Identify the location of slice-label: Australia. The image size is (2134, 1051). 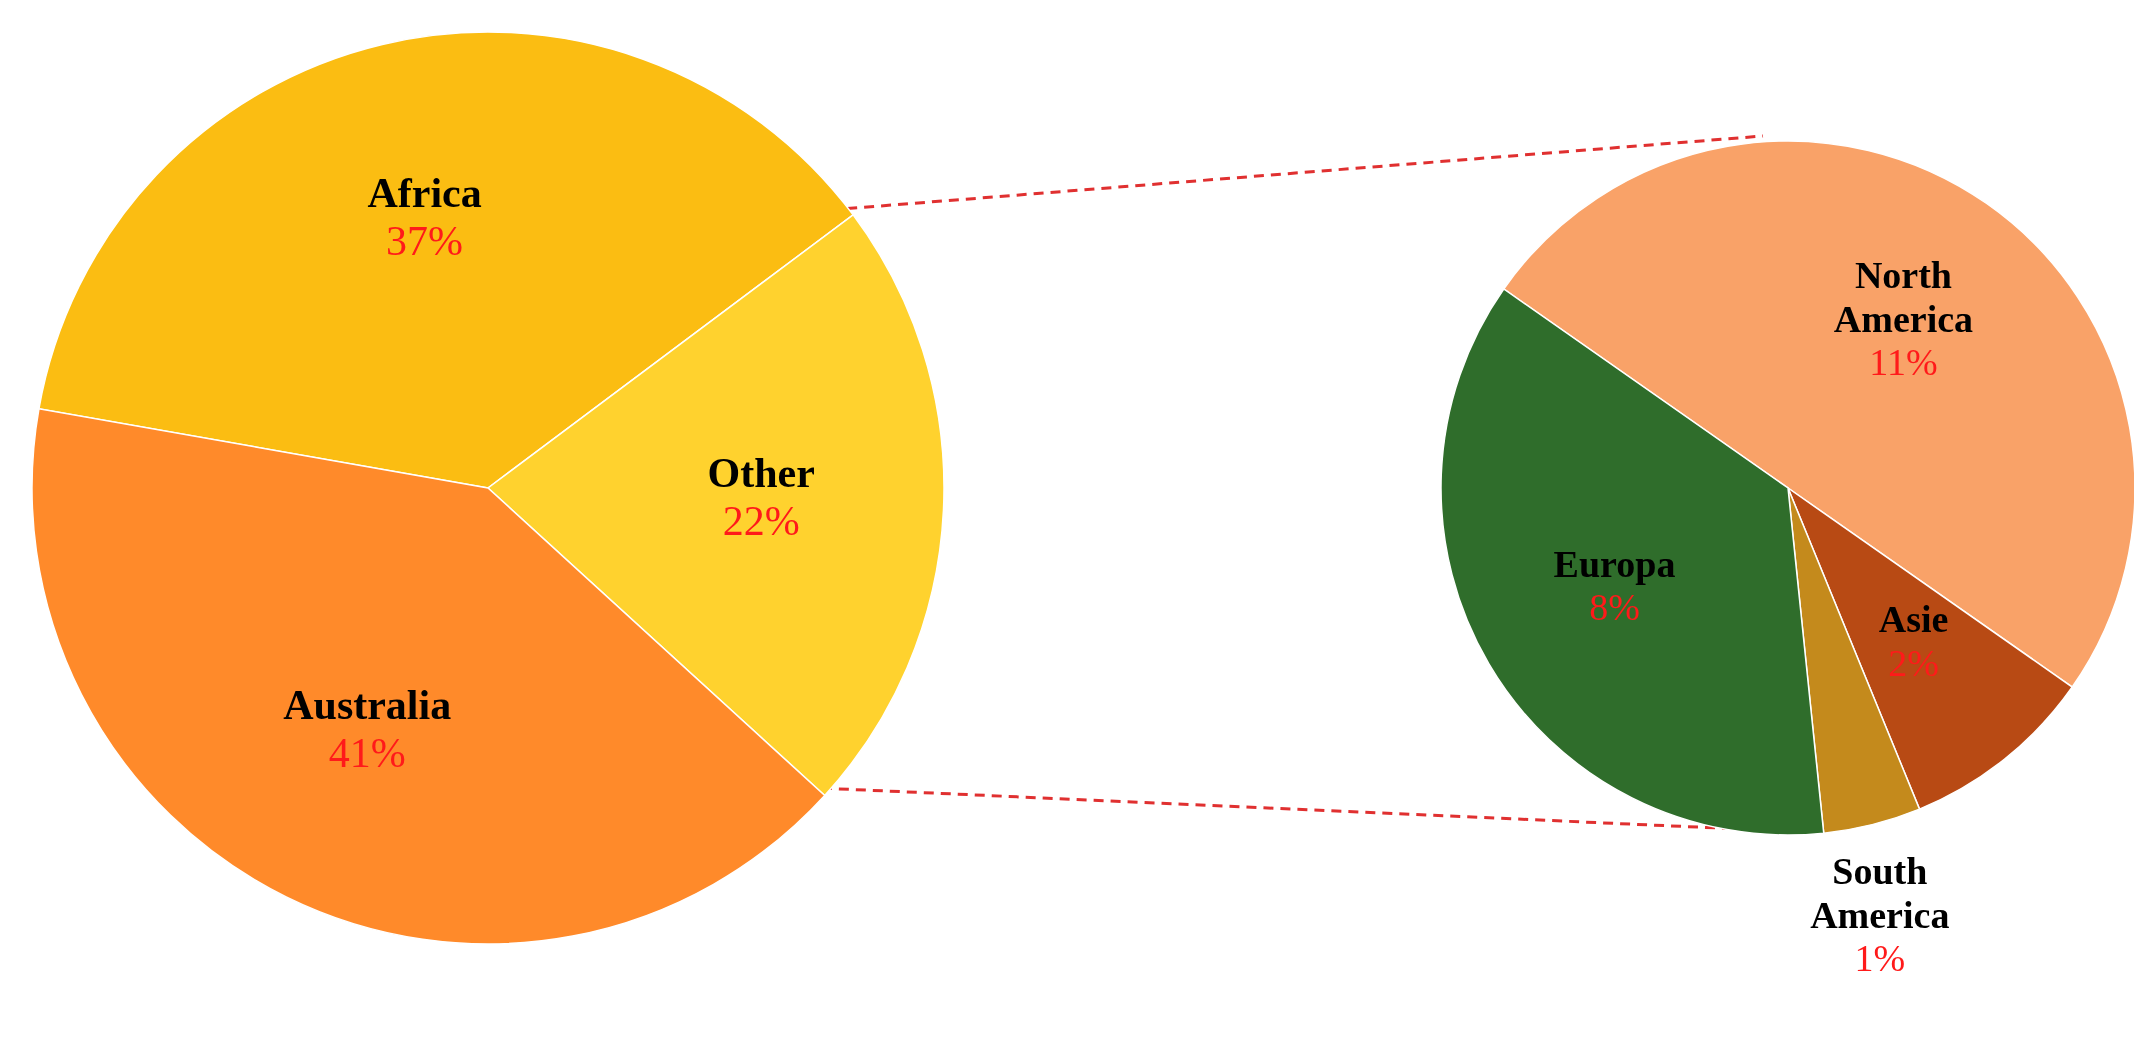
(367, 704).